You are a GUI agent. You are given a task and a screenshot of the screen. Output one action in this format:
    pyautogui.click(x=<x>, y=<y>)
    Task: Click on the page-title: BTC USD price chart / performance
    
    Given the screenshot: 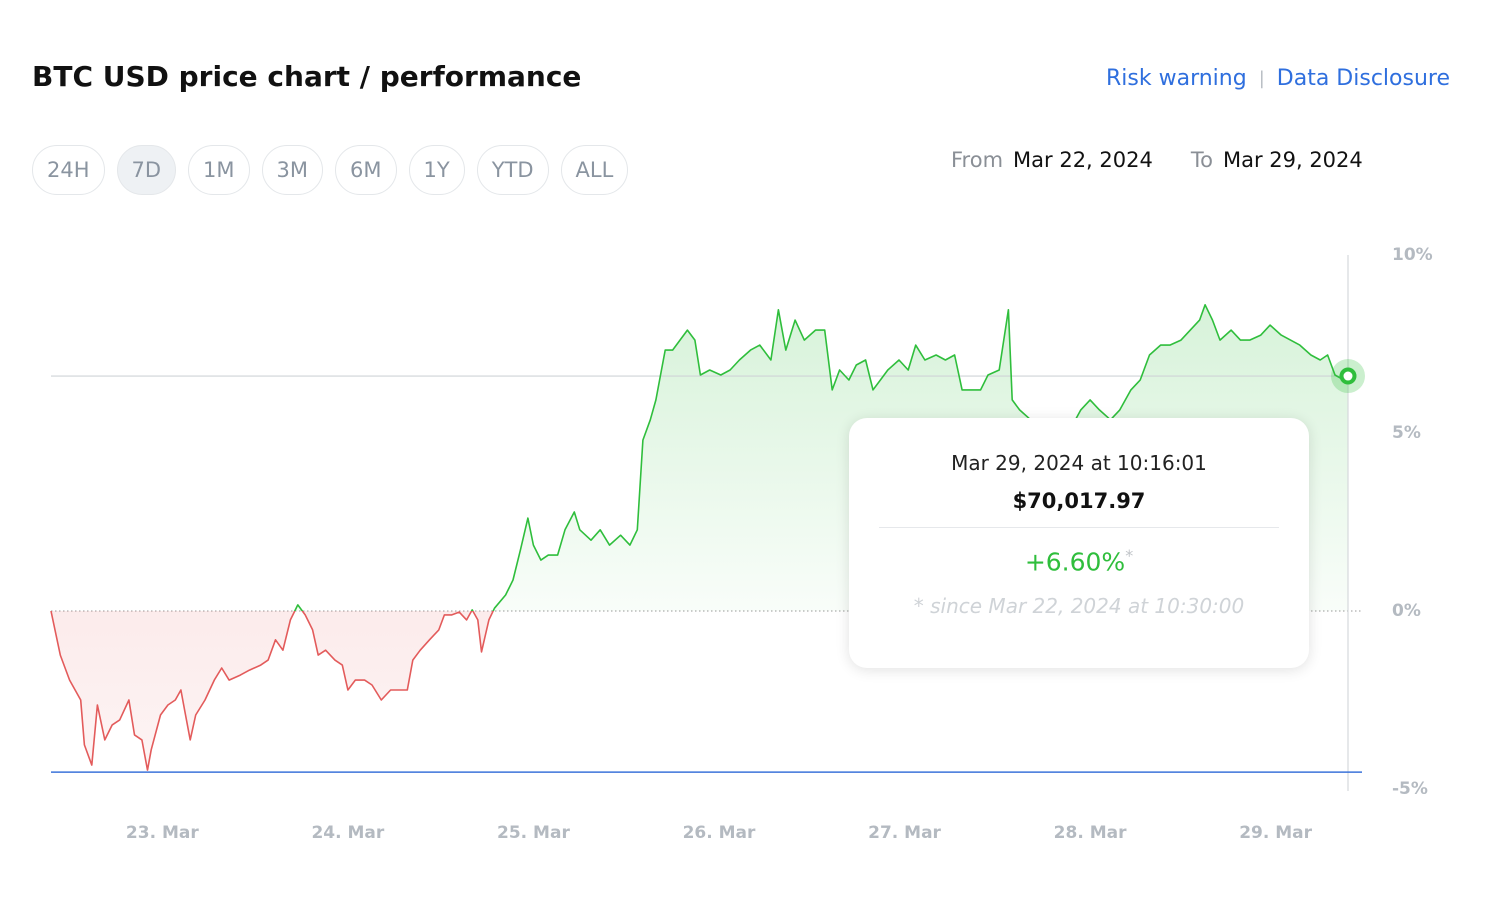 What is the action you would take?
    pyautogui.click(x=307, y=76)
    